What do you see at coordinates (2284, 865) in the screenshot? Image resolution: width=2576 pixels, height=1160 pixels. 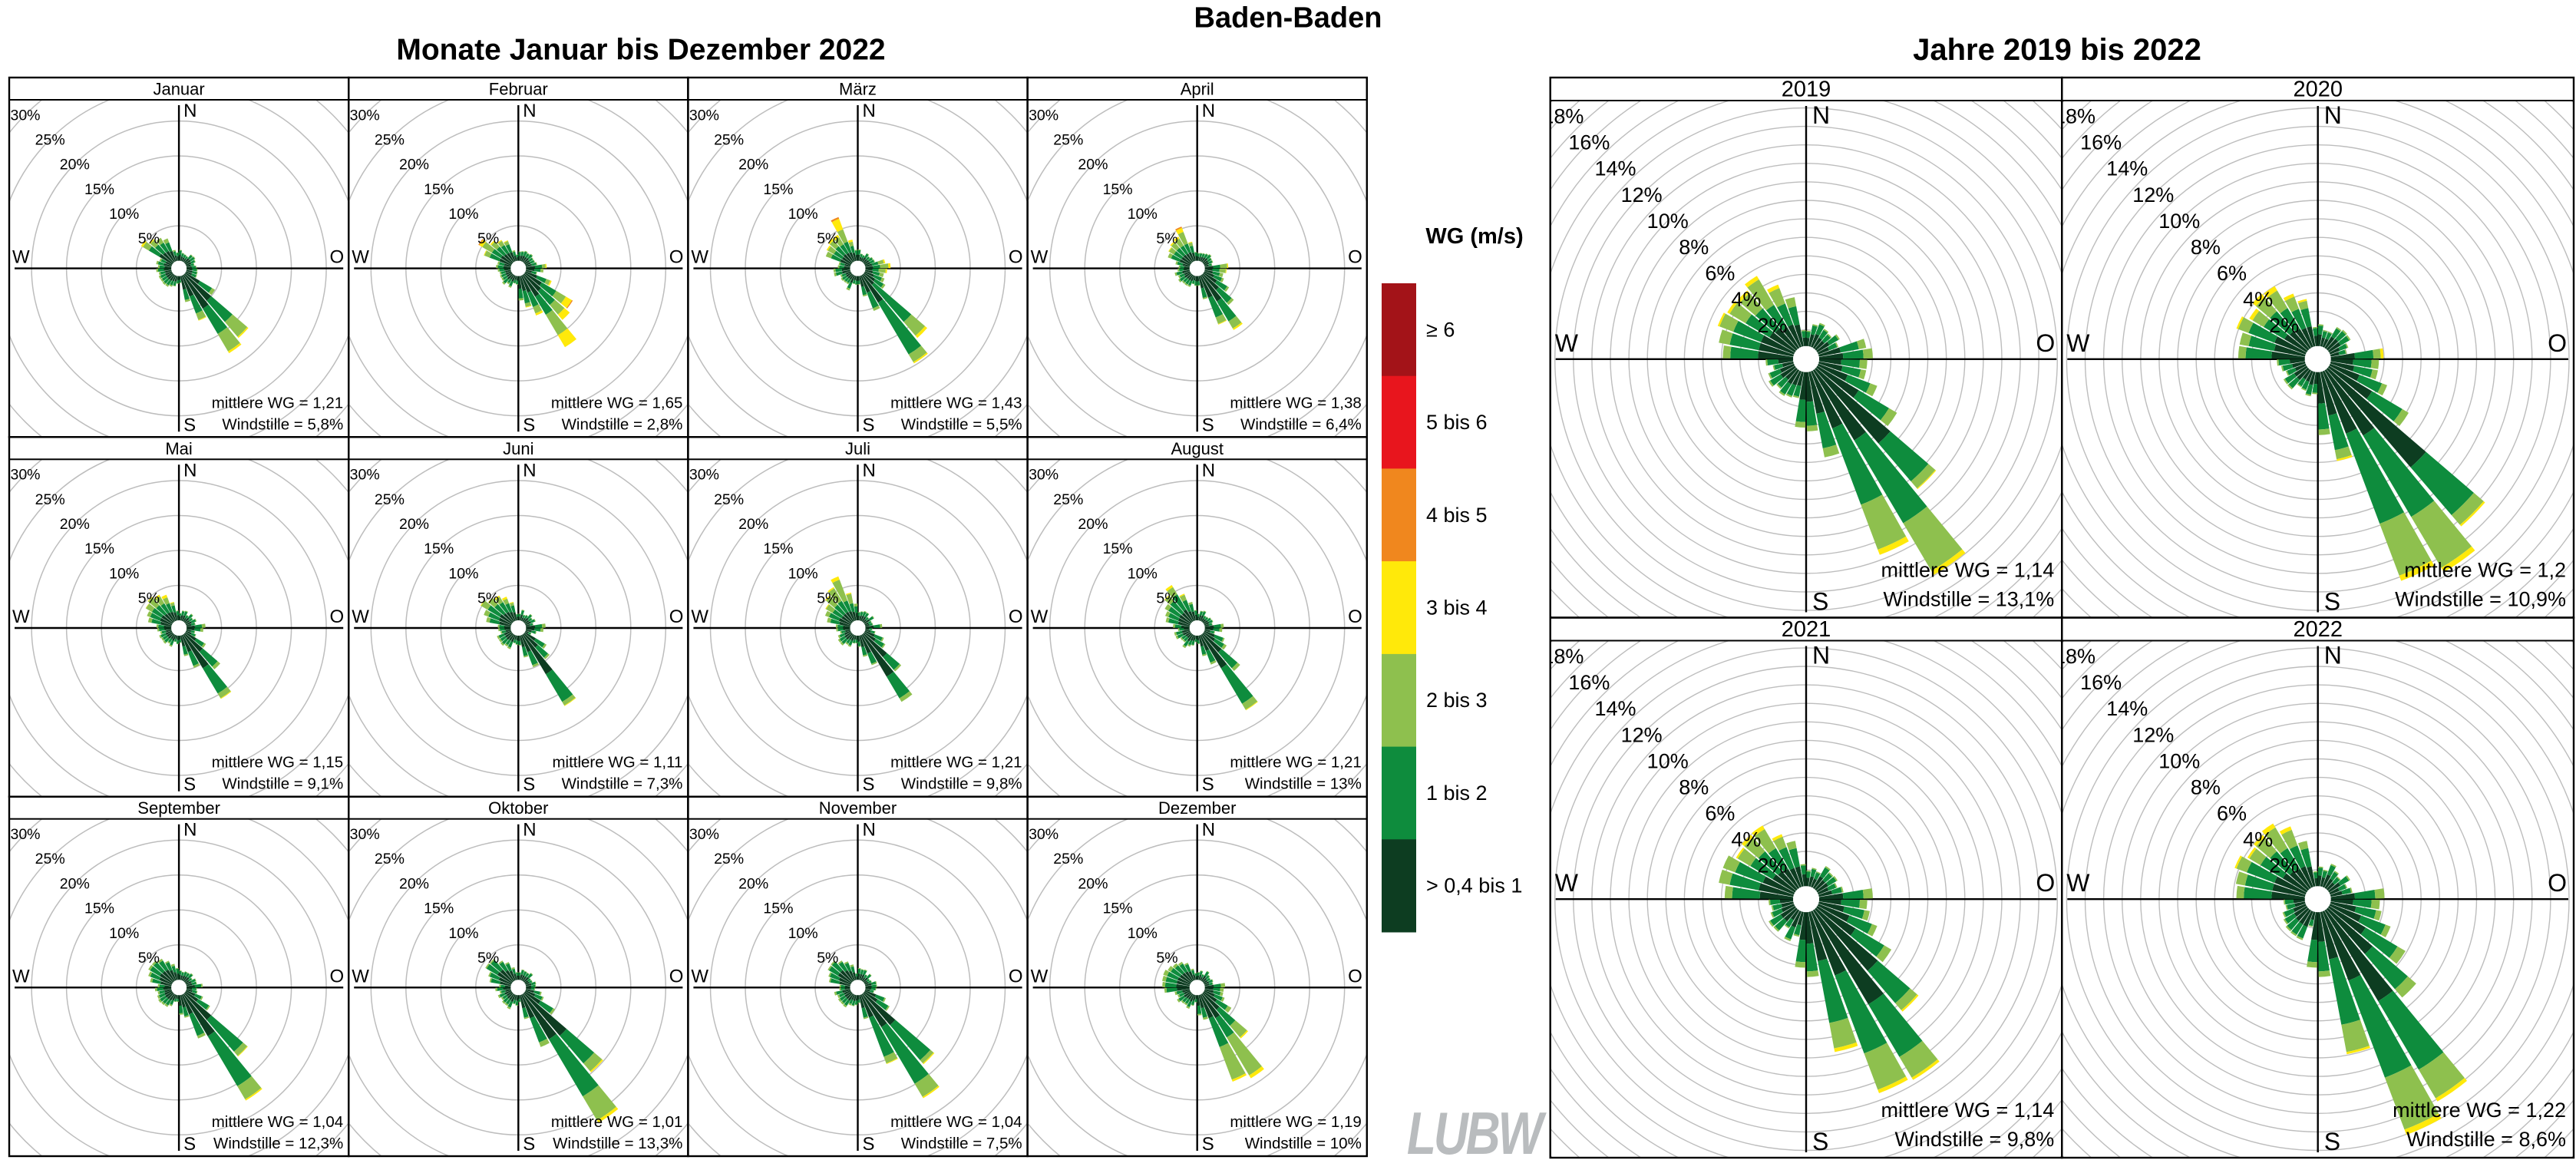 I see `svg-text: 2%` at bounding box center [2284, 865].